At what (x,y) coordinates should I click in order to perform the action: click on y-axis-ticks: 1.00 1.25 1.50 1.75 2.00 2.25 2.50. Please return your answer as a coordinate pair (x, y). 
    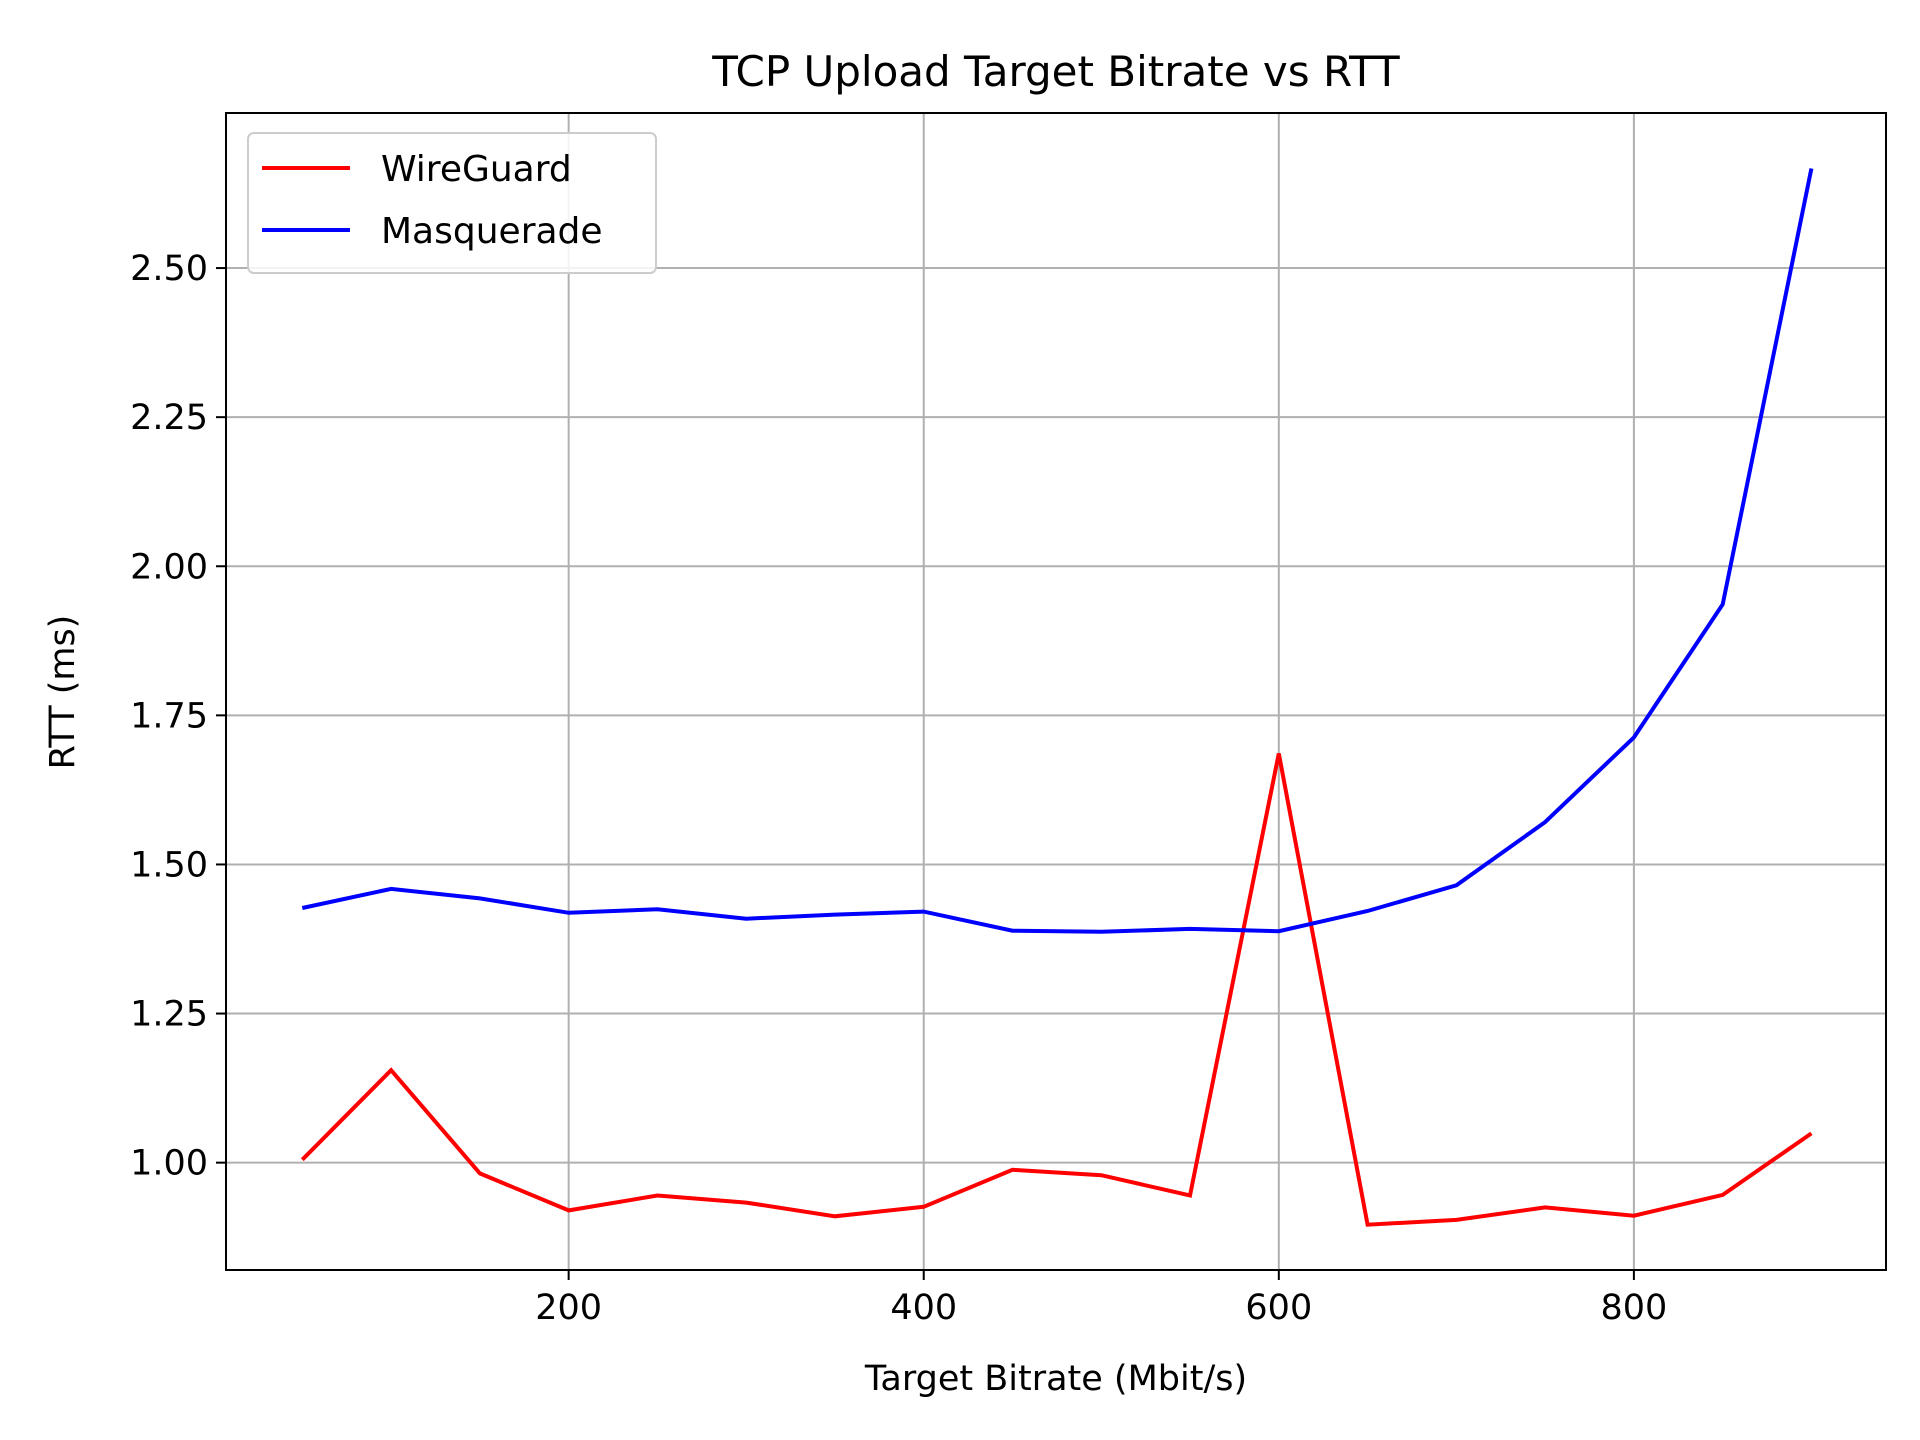
    Looking at the image, I should click on (178, 716).